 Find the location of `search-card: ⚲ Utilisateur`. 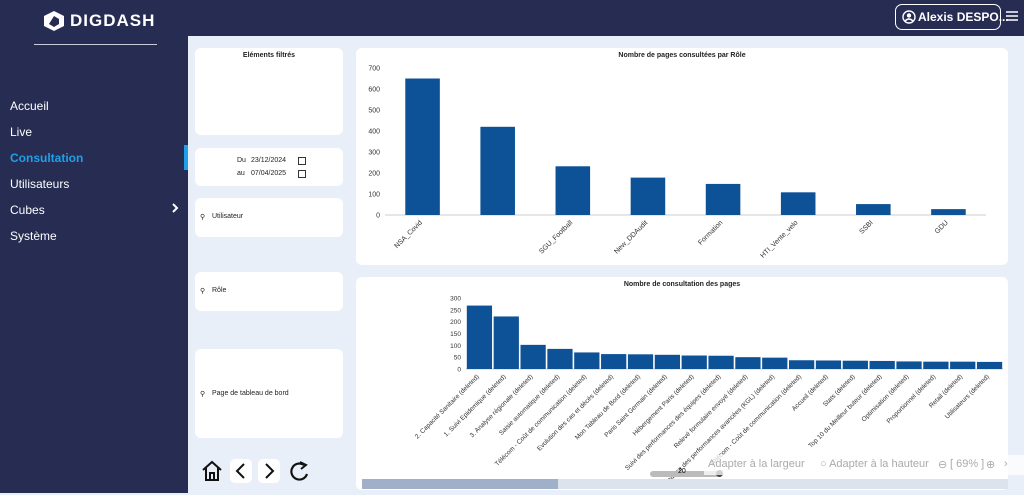

search-card: ⚲ Utilisateur is located at coordinates (269, 217).